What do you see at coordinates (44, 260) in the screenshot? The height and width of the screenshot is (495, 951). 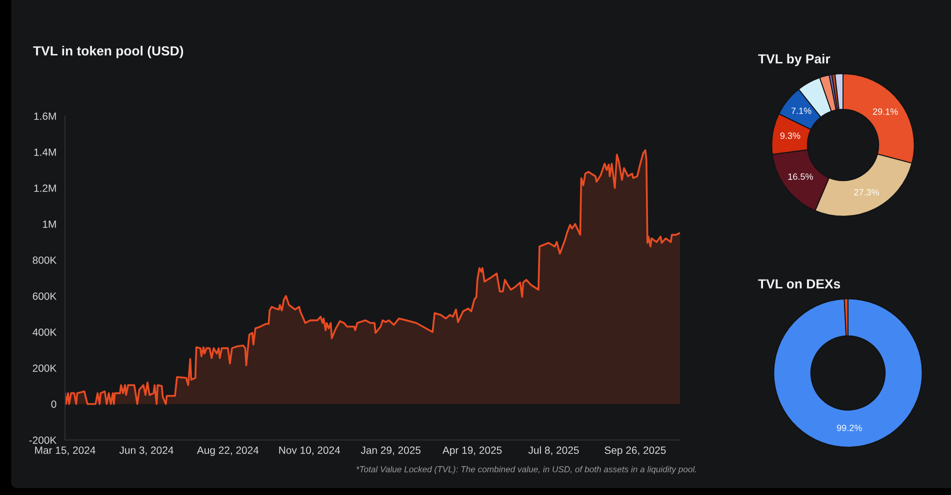 I see `y-tick-label: 800K` at bounding box center [44, 260].